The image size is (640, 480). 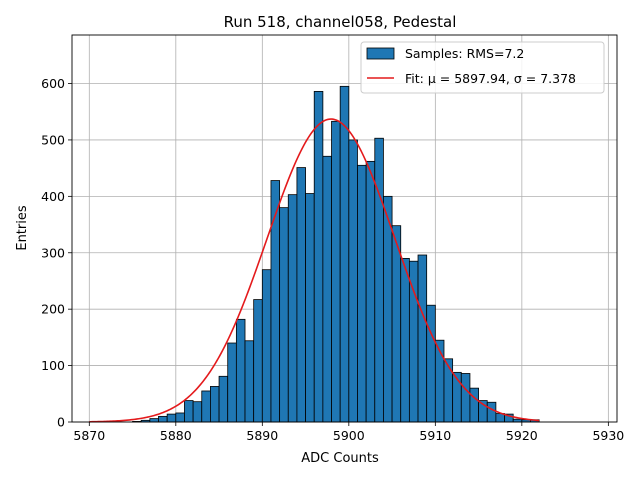 What do you see at coordinates (89, 435) in the screenshot?
I see `x-tick-label: 5870` at bounding box center [89, 435].